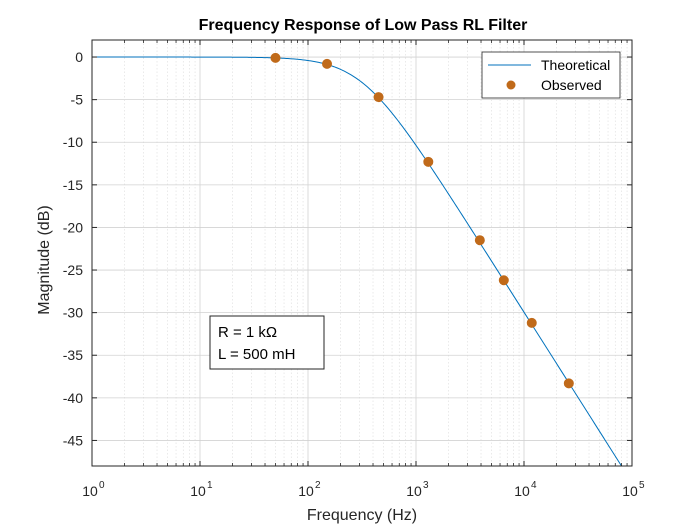  I want to click on legend-observed-swatch, so click(511, 85).